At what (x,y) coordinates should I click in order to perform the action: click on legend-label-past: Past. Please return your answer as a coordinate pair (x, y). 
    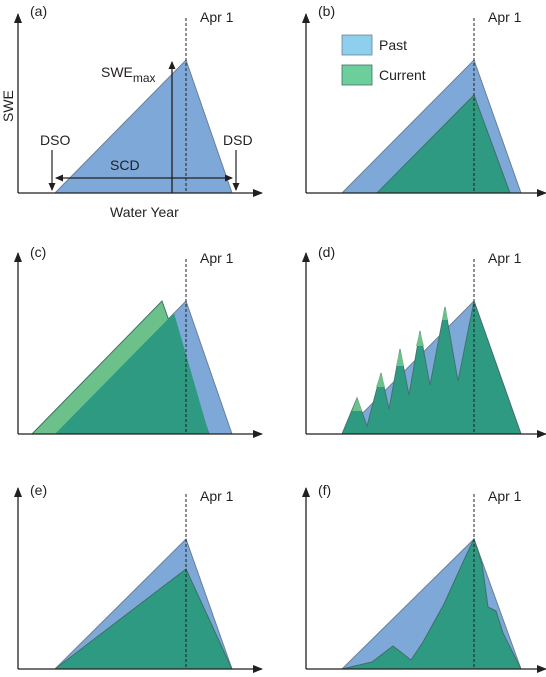
    Looking at the image, I should click on (393, 45).